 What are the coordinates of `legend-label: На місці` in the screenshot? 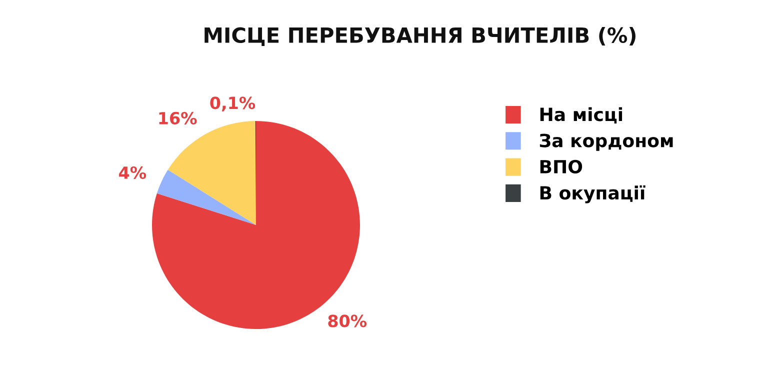 It's located at (581, 115).